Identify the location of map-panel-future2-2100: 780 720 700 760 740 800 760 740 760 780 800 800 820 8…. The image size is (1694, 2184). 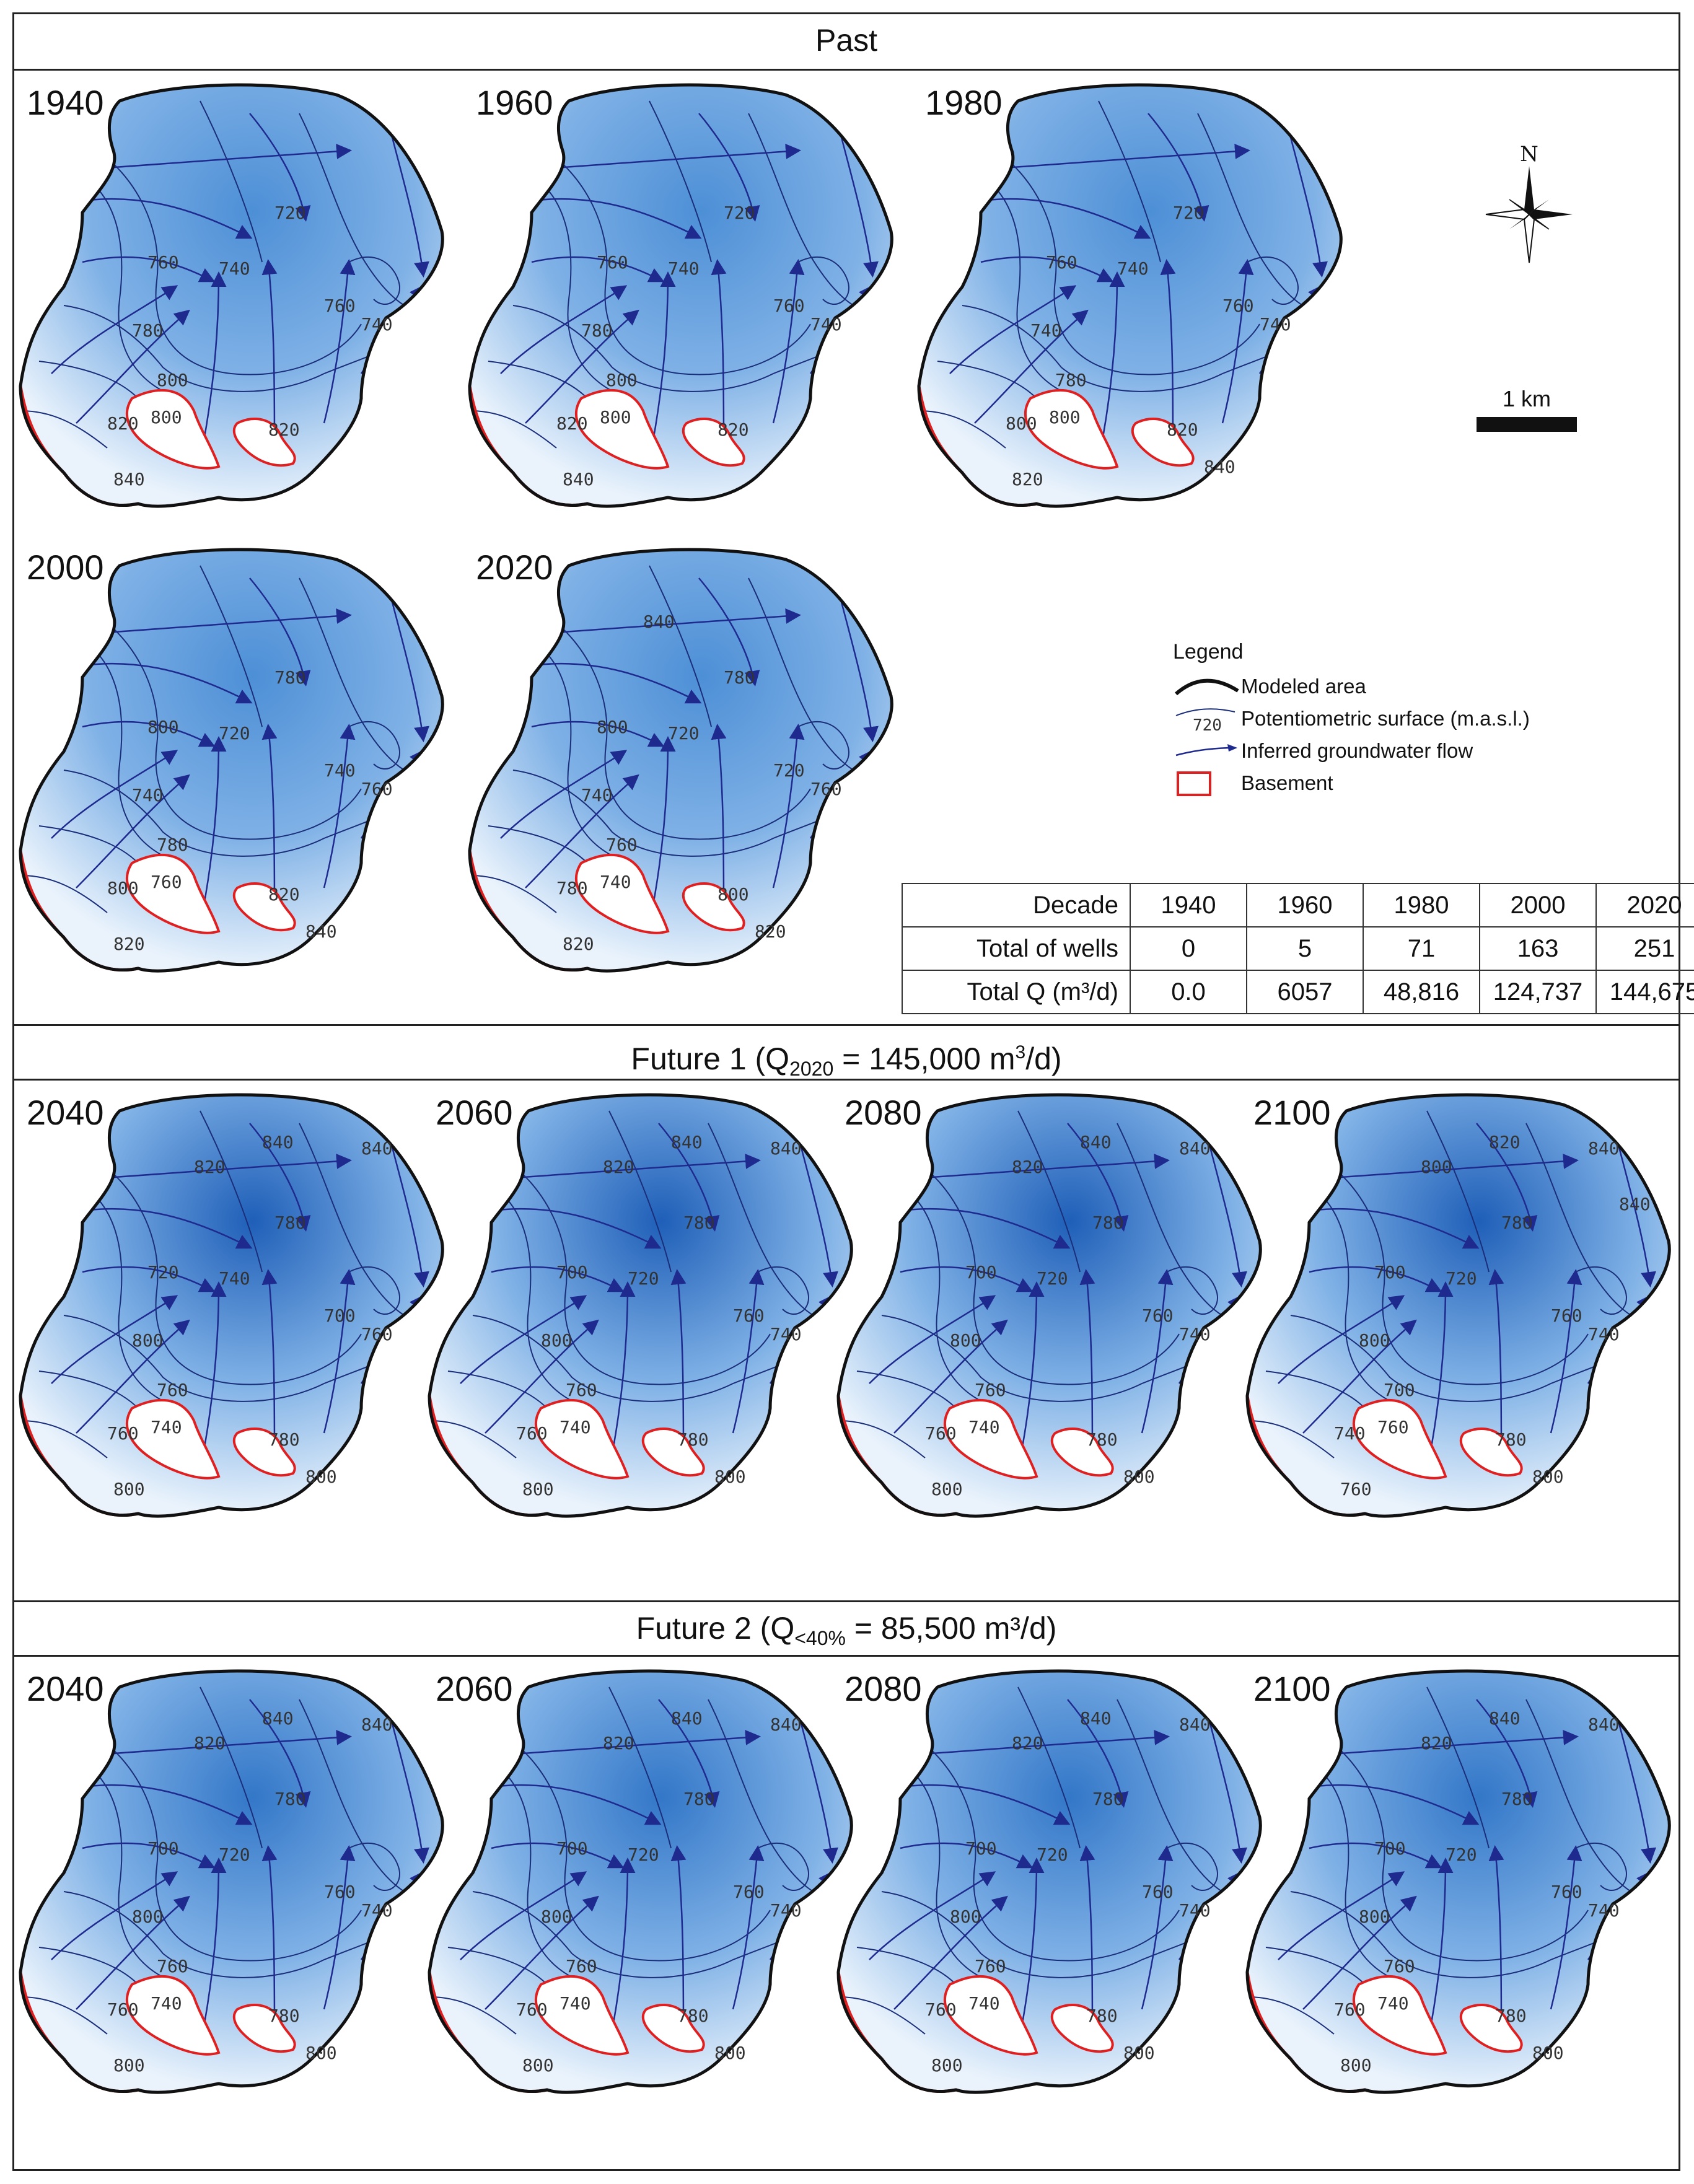
(1461, 1888).